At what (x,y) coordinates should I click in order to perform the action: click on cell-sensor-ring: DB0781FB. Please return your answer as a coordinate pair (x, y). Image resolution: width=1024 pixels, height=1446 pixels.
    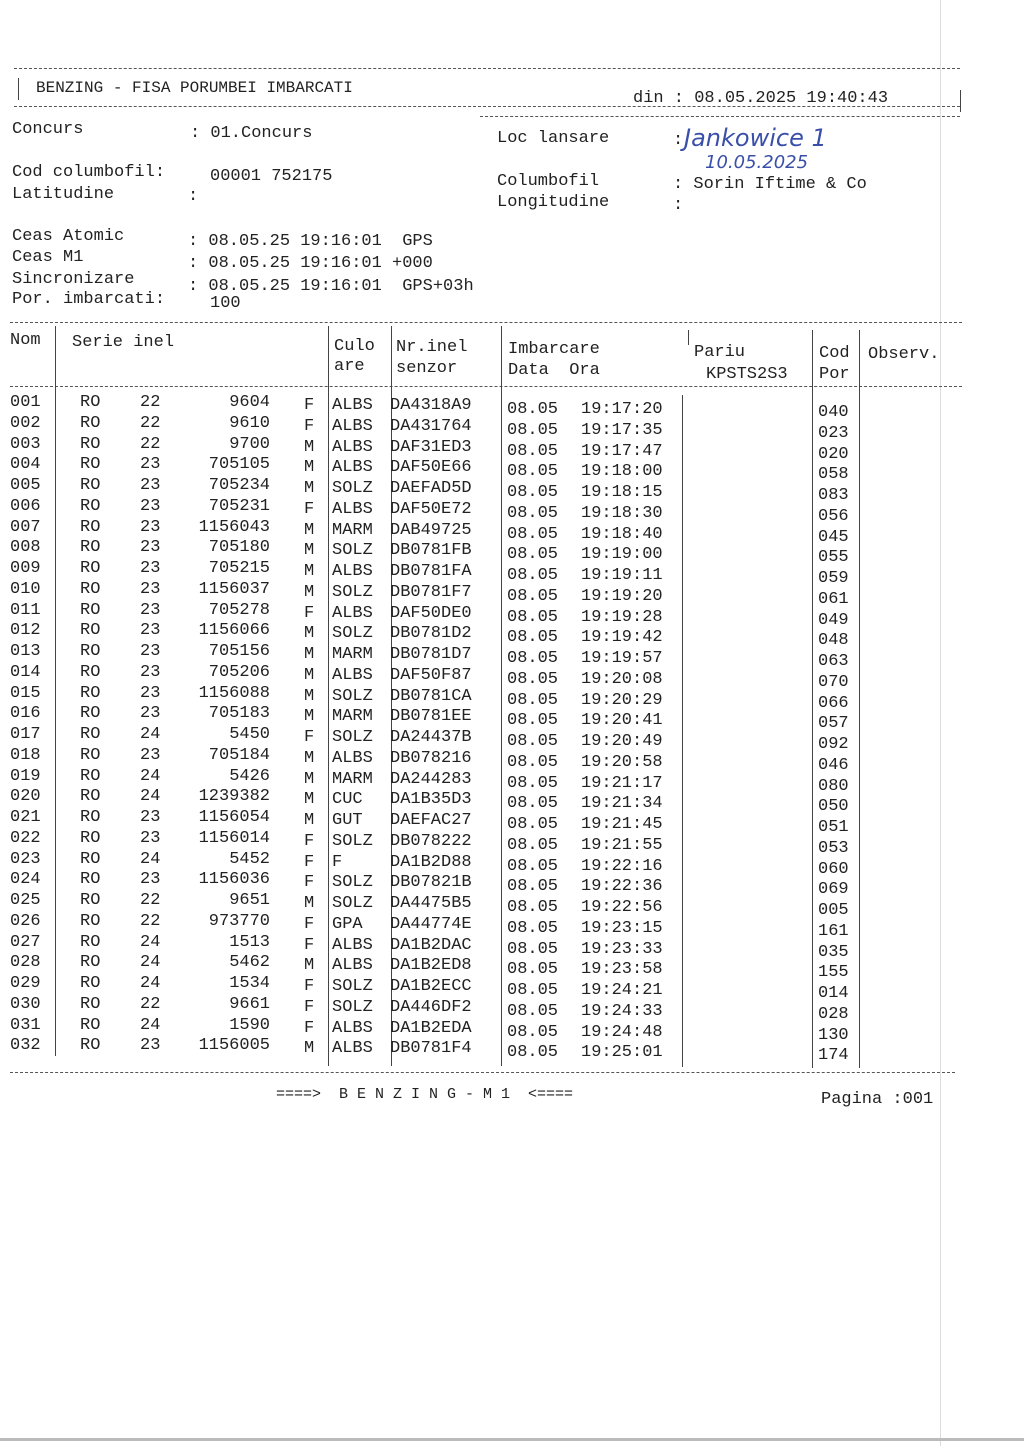
    Looking at the image, I should click on (431, 551).